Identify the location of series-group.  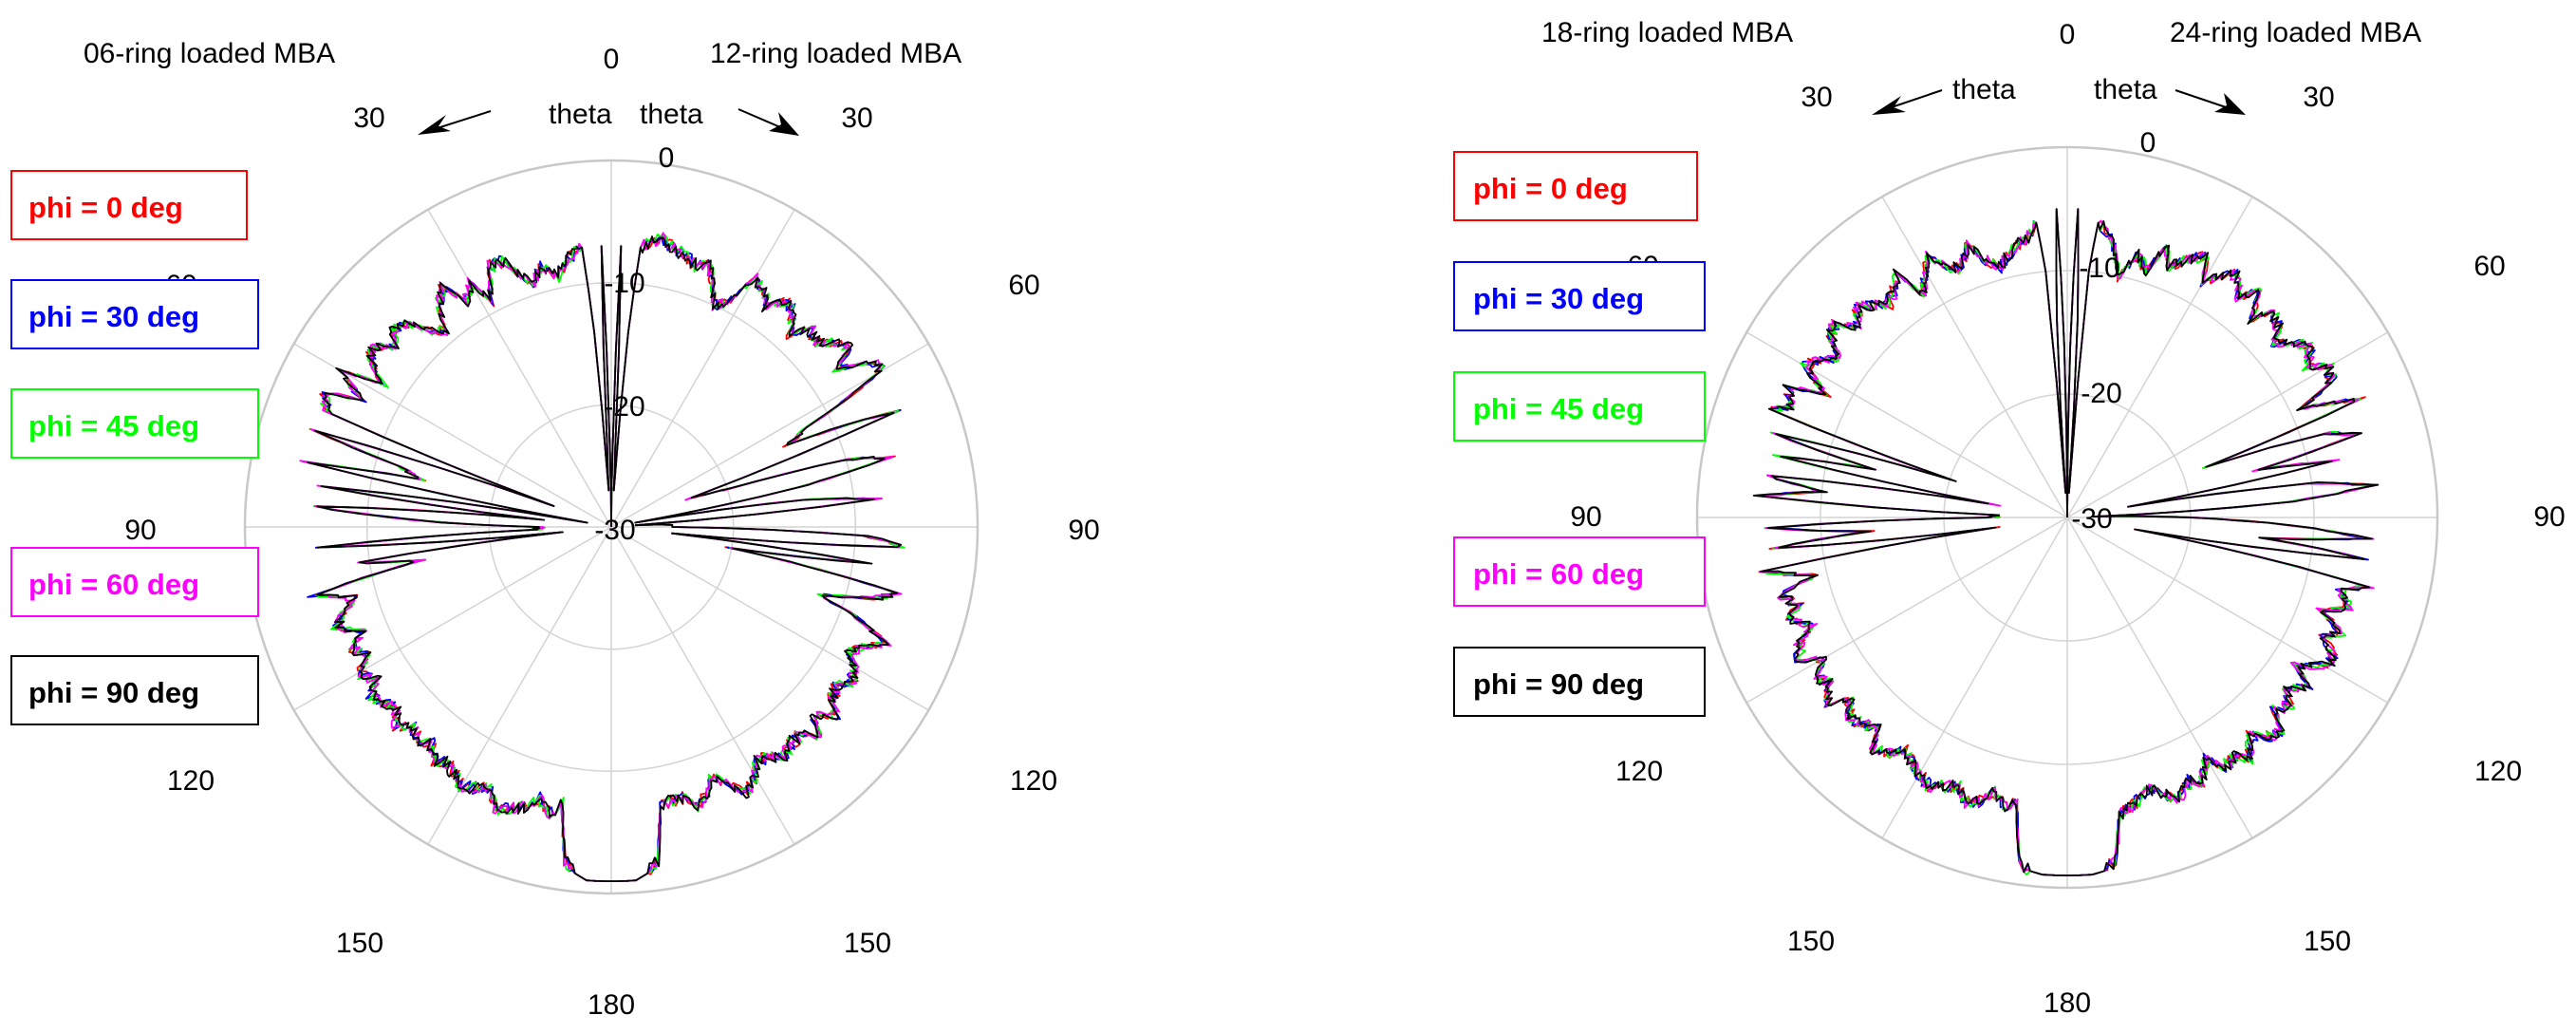
(602, 557).